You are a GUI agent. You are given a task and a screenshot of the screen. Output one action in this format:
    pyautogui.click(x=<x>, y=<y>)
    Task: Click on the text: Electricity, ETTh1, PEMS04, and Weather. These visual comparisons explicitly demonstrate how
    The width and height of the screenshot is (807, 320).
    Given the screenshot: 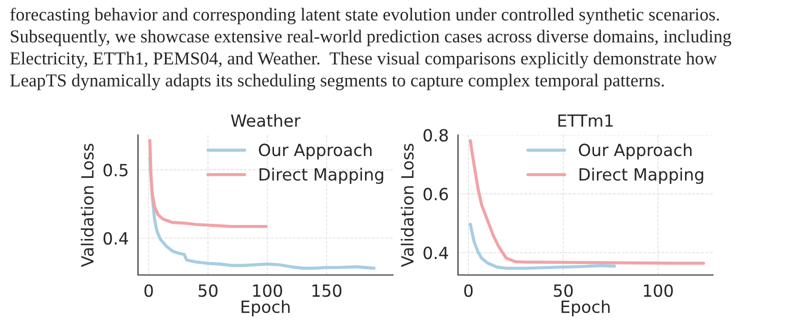 What is the action you would take?
    pyautogui.click(x=363, y=60)
    